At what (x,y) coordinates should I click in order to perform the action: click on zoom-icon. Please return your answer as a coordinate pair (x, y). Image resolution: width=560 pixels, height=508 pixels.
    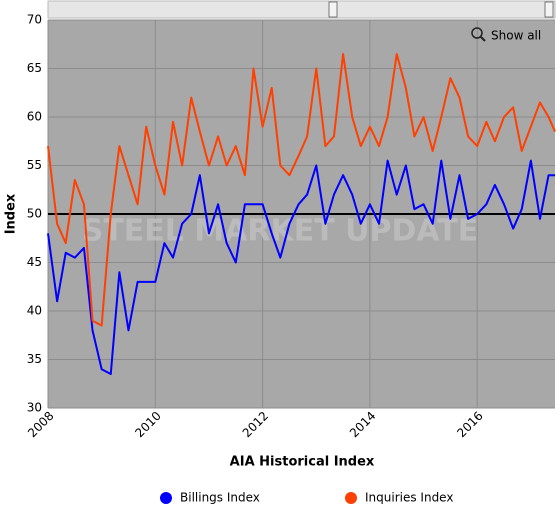
    Looking at the image, I should click on (477, 33).